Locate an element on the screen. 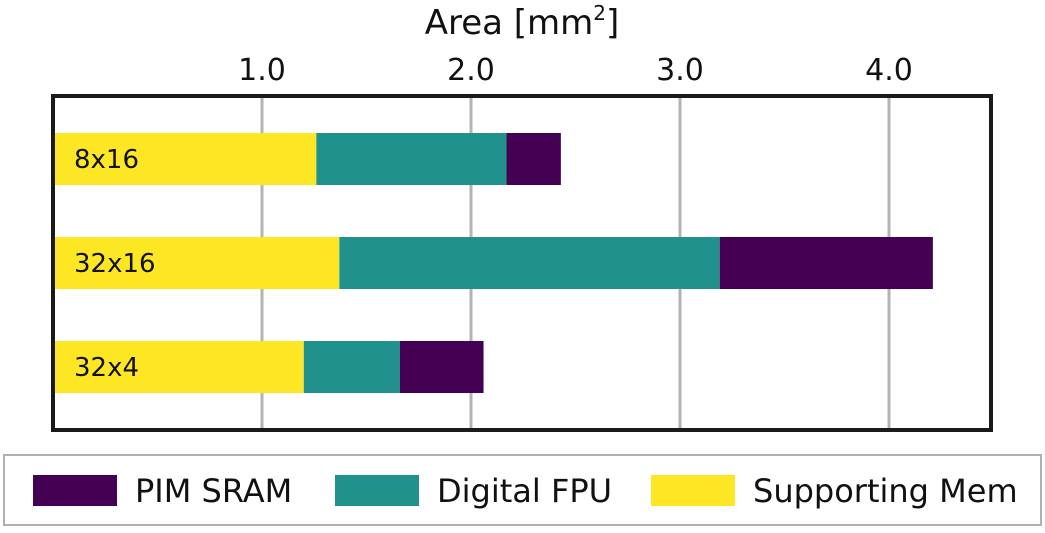 This screenshot has height=533, width=1045. category-label: 32x4 is located at coordinates (106, 368).